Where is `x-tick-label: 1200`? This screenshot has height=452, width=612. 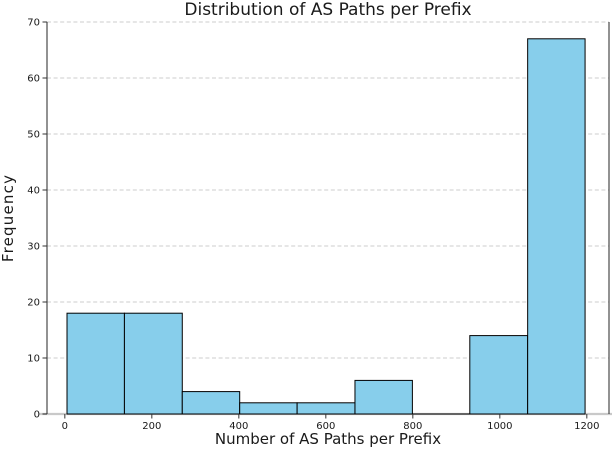 x-tick-label: 1200 is located at coordinates (586, 426).